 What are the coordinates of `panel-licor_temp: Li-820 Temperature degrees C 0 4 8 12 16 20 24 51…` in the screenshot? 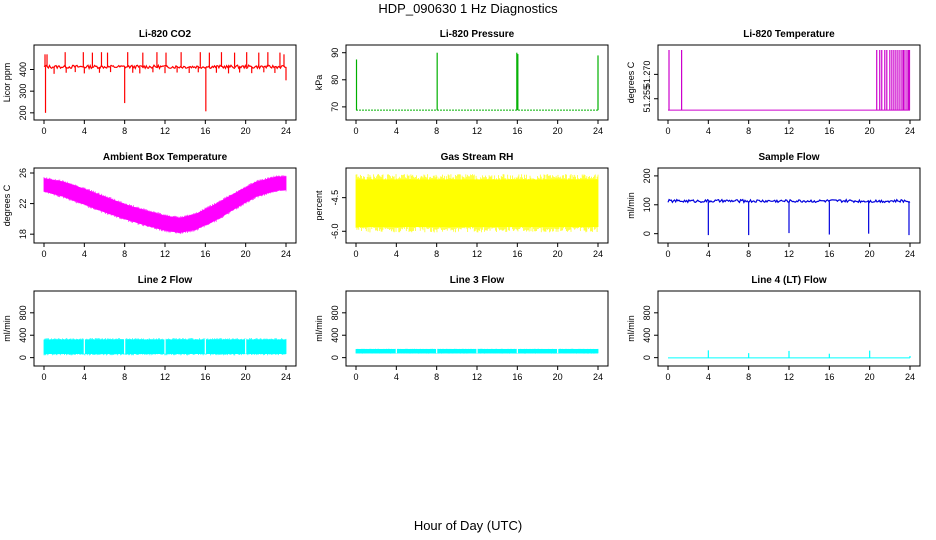 It's located at (773, 82).